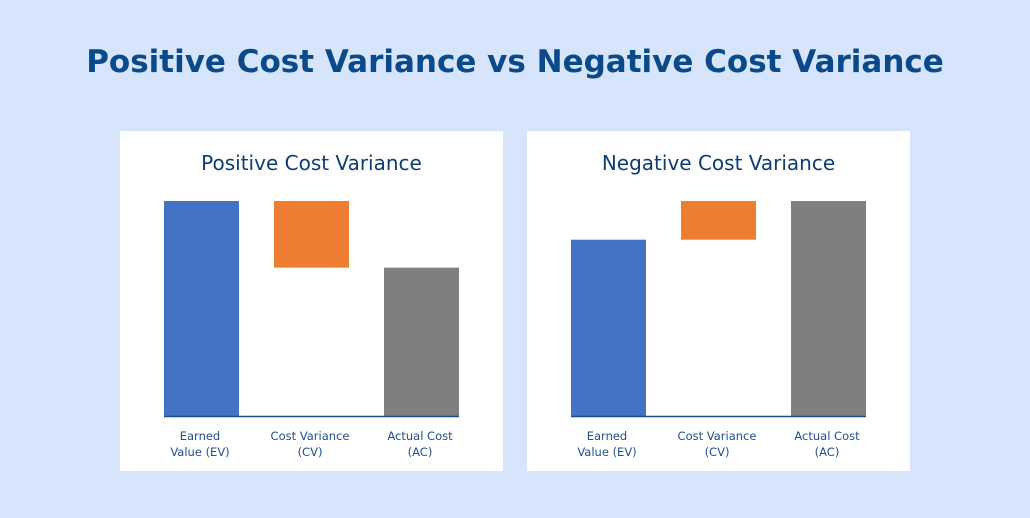  What do you see at coordinates (718, 309) in the screenshot?
I see `negative-cv-chart` at bounding box center [718, 309].